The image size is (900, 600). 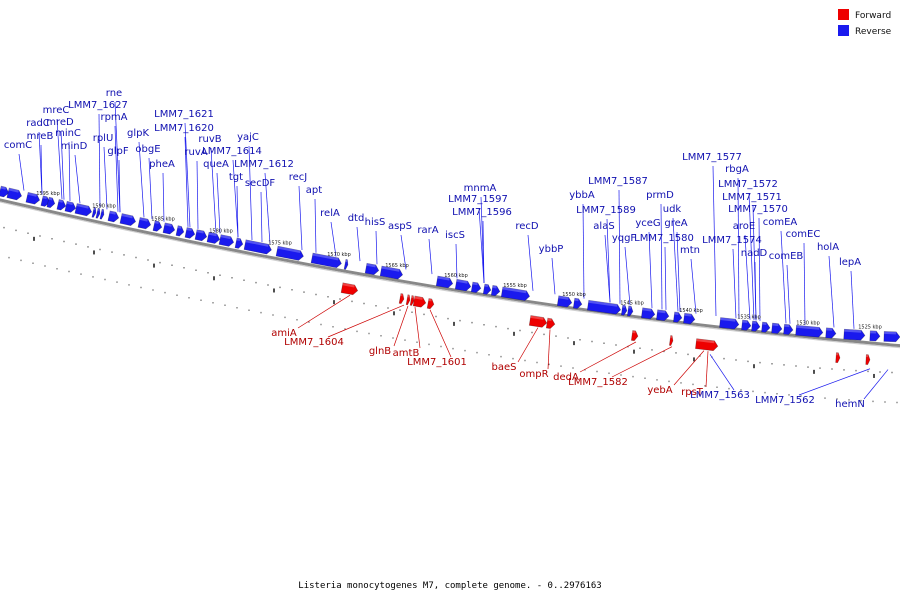 What do you see at coordinates (758, 209) in the screenshot?
I see `reverse-gene-label: LMM7_1570` at bounding box center [758, 209].